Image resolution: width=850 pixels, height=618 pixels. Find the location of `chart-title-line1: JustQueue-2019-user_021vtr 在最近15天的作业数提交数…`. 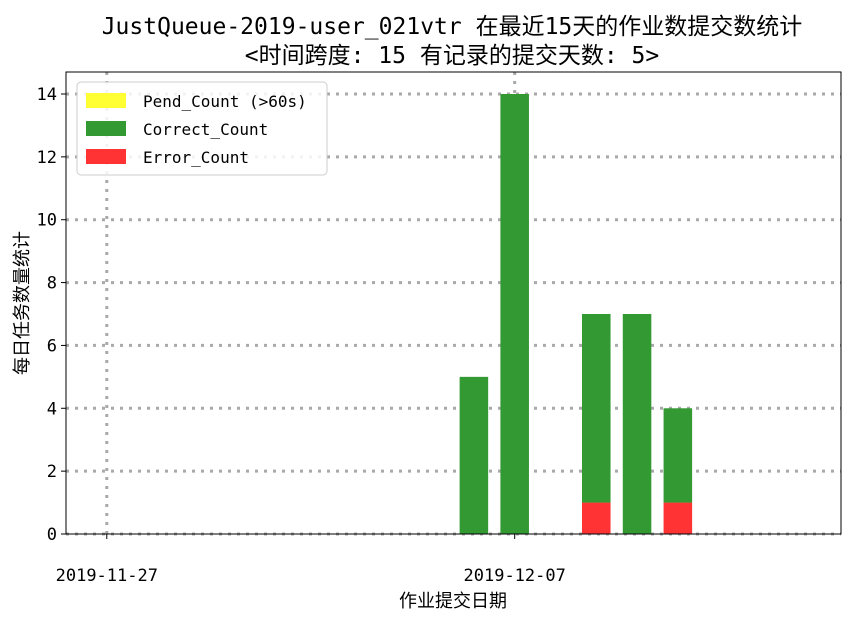

chart-title-line1: JustQueue-2019-user_021vtr 在最近15天的作业数提交数… is located at coordinates (452, 27).